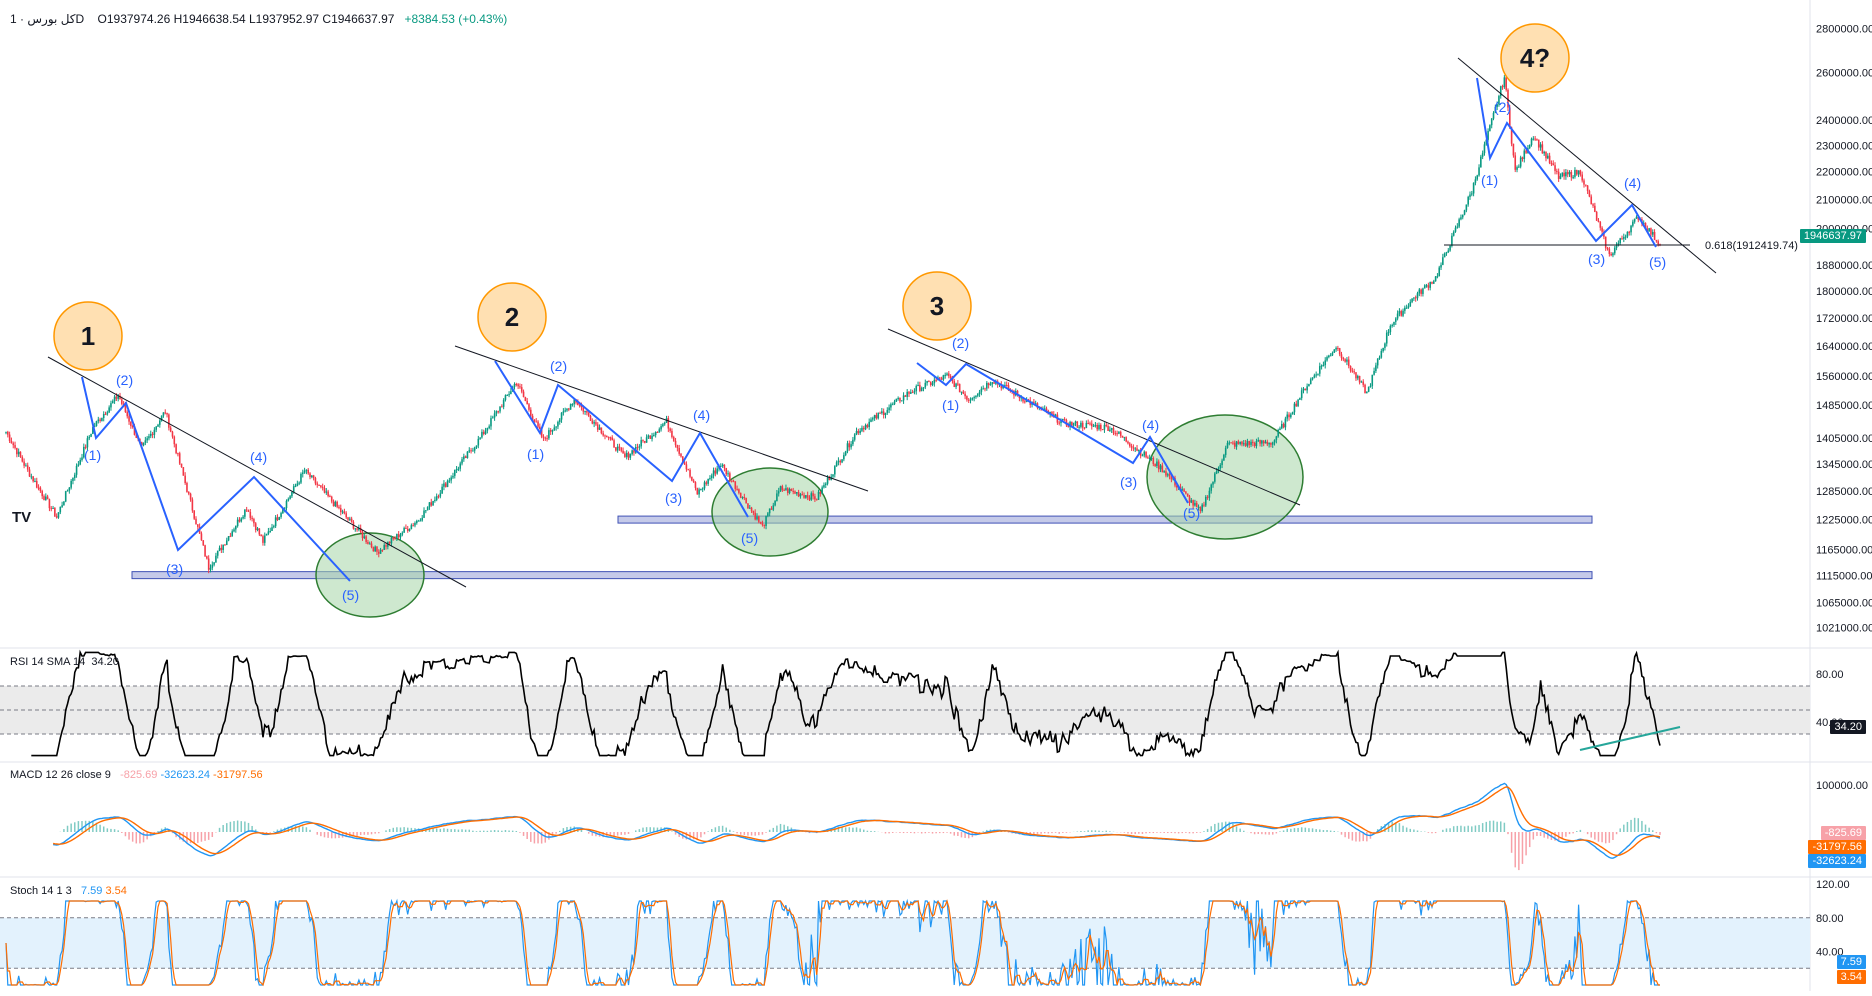 Image resolution: width=1872 pixels, height=996 pixels. I want to click on price-tick-label: 1225000.00, so click(1844, 520).